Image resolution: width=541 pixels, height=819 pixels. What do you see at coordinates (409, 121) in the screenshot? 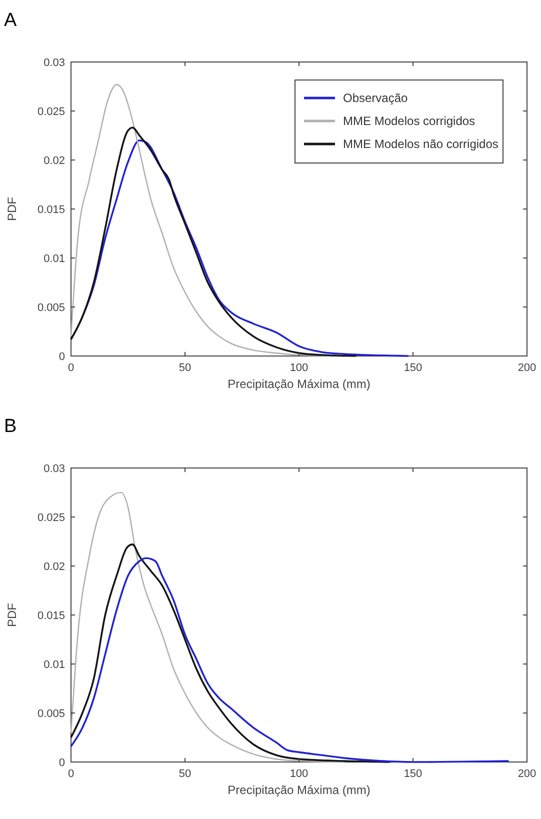
I see `legend-label: MME Modelos corrigidos` at bounding box center [409, 121].